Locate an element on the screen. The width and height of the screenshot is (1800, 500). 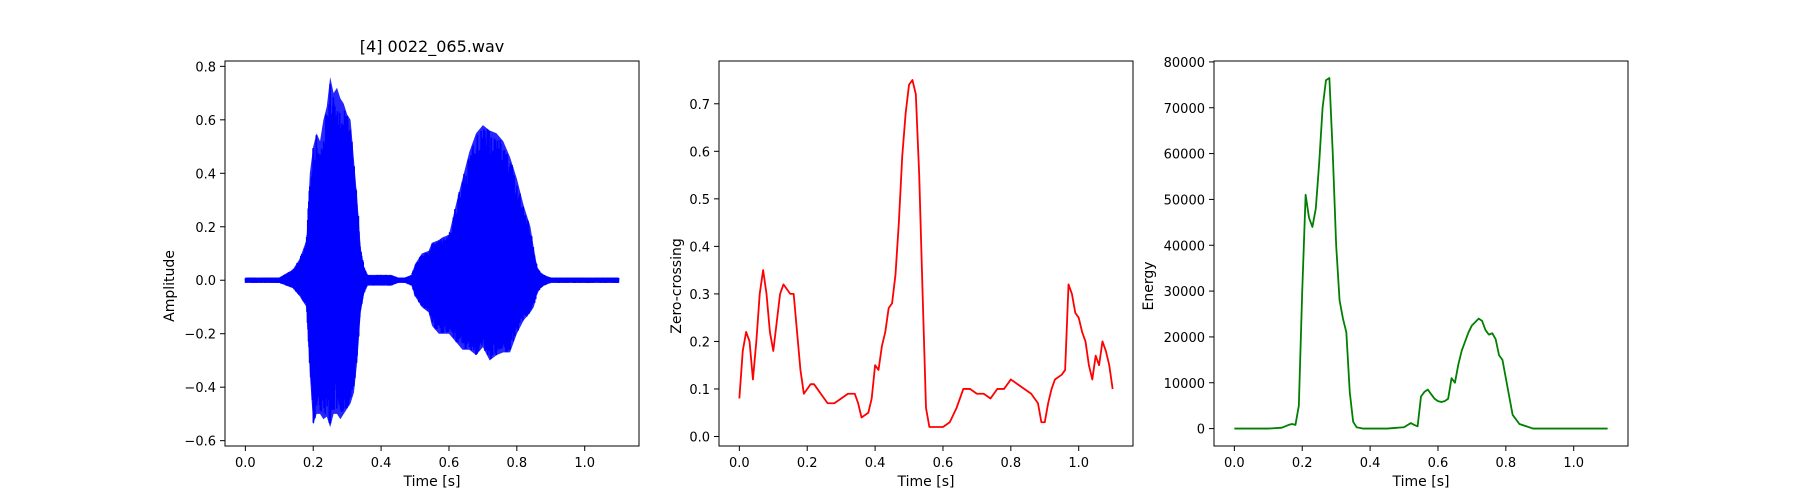
waveform-y-tick-label: 0.2 is located at coordinates (205, 228).